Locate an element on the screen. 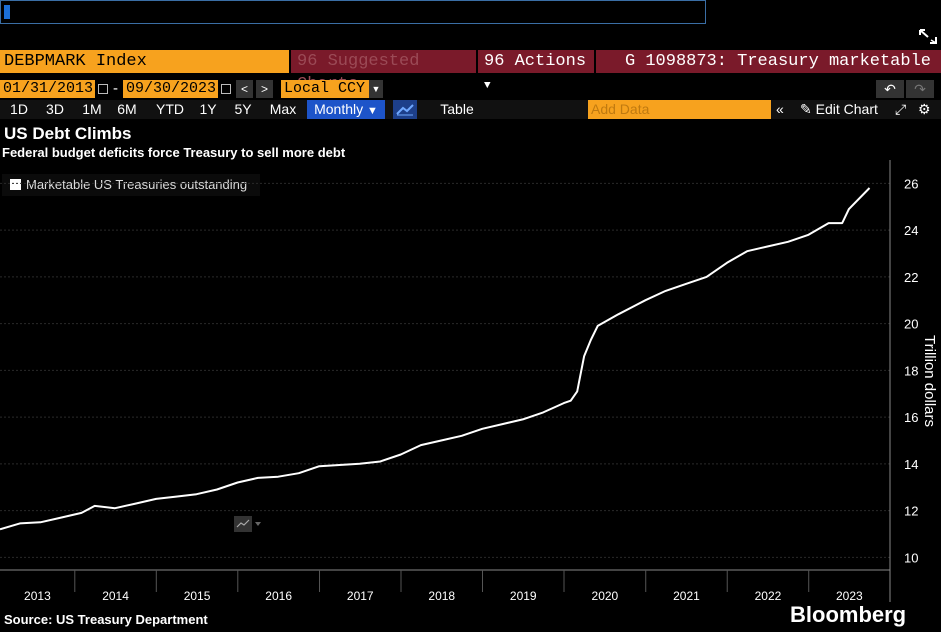  edit-chart-label: Edit Chart is located at coordinates (846, 109).